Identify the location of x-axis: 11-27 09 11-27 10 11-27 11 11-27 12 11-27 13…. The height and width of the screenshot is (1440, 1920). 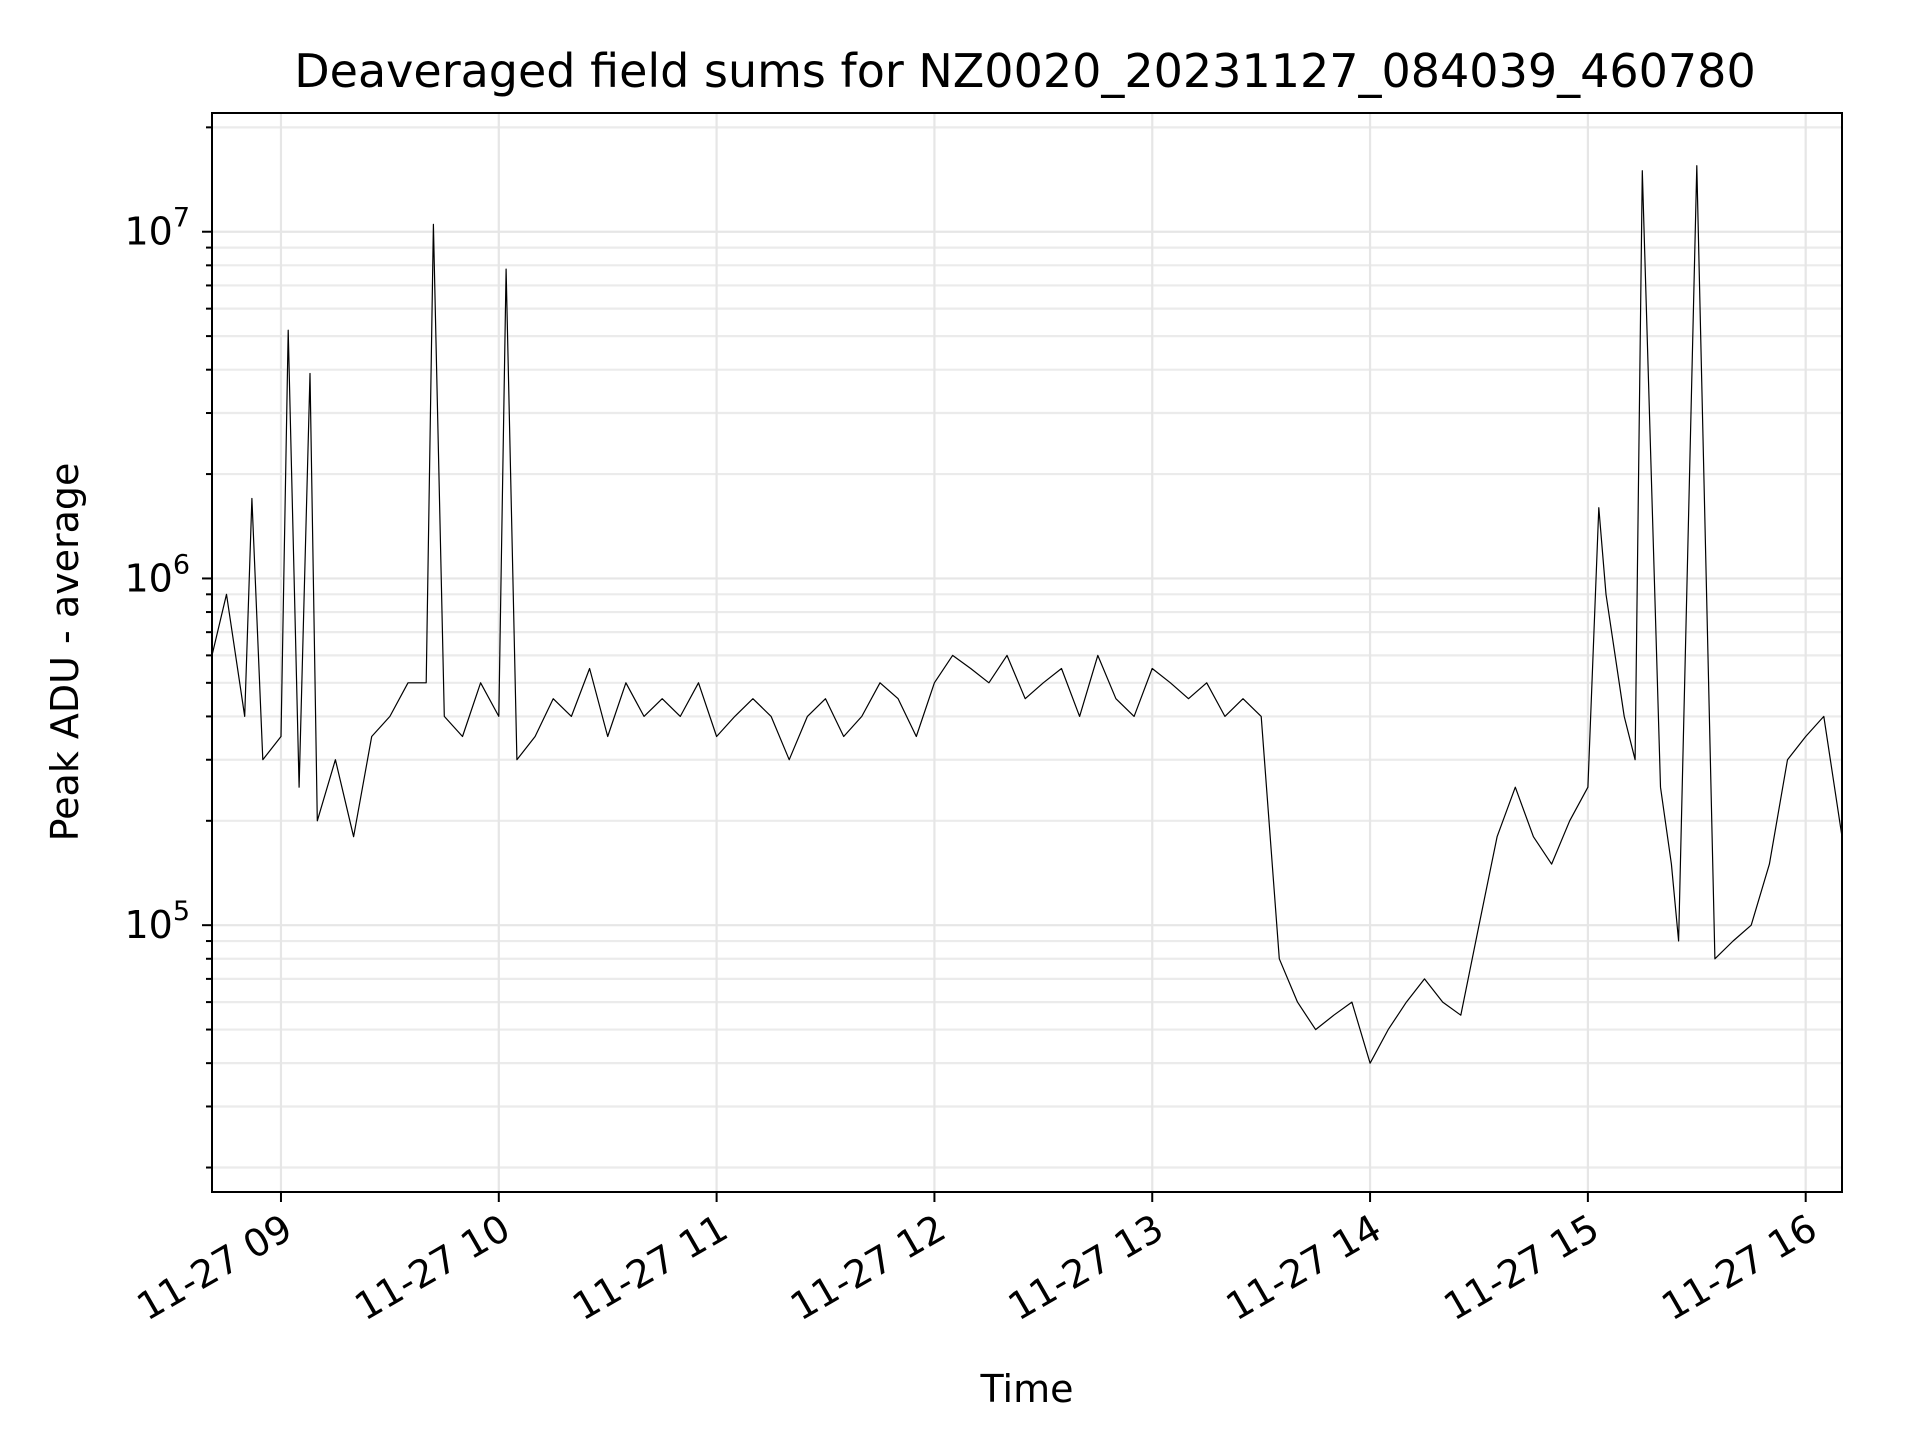
(977, 1261).